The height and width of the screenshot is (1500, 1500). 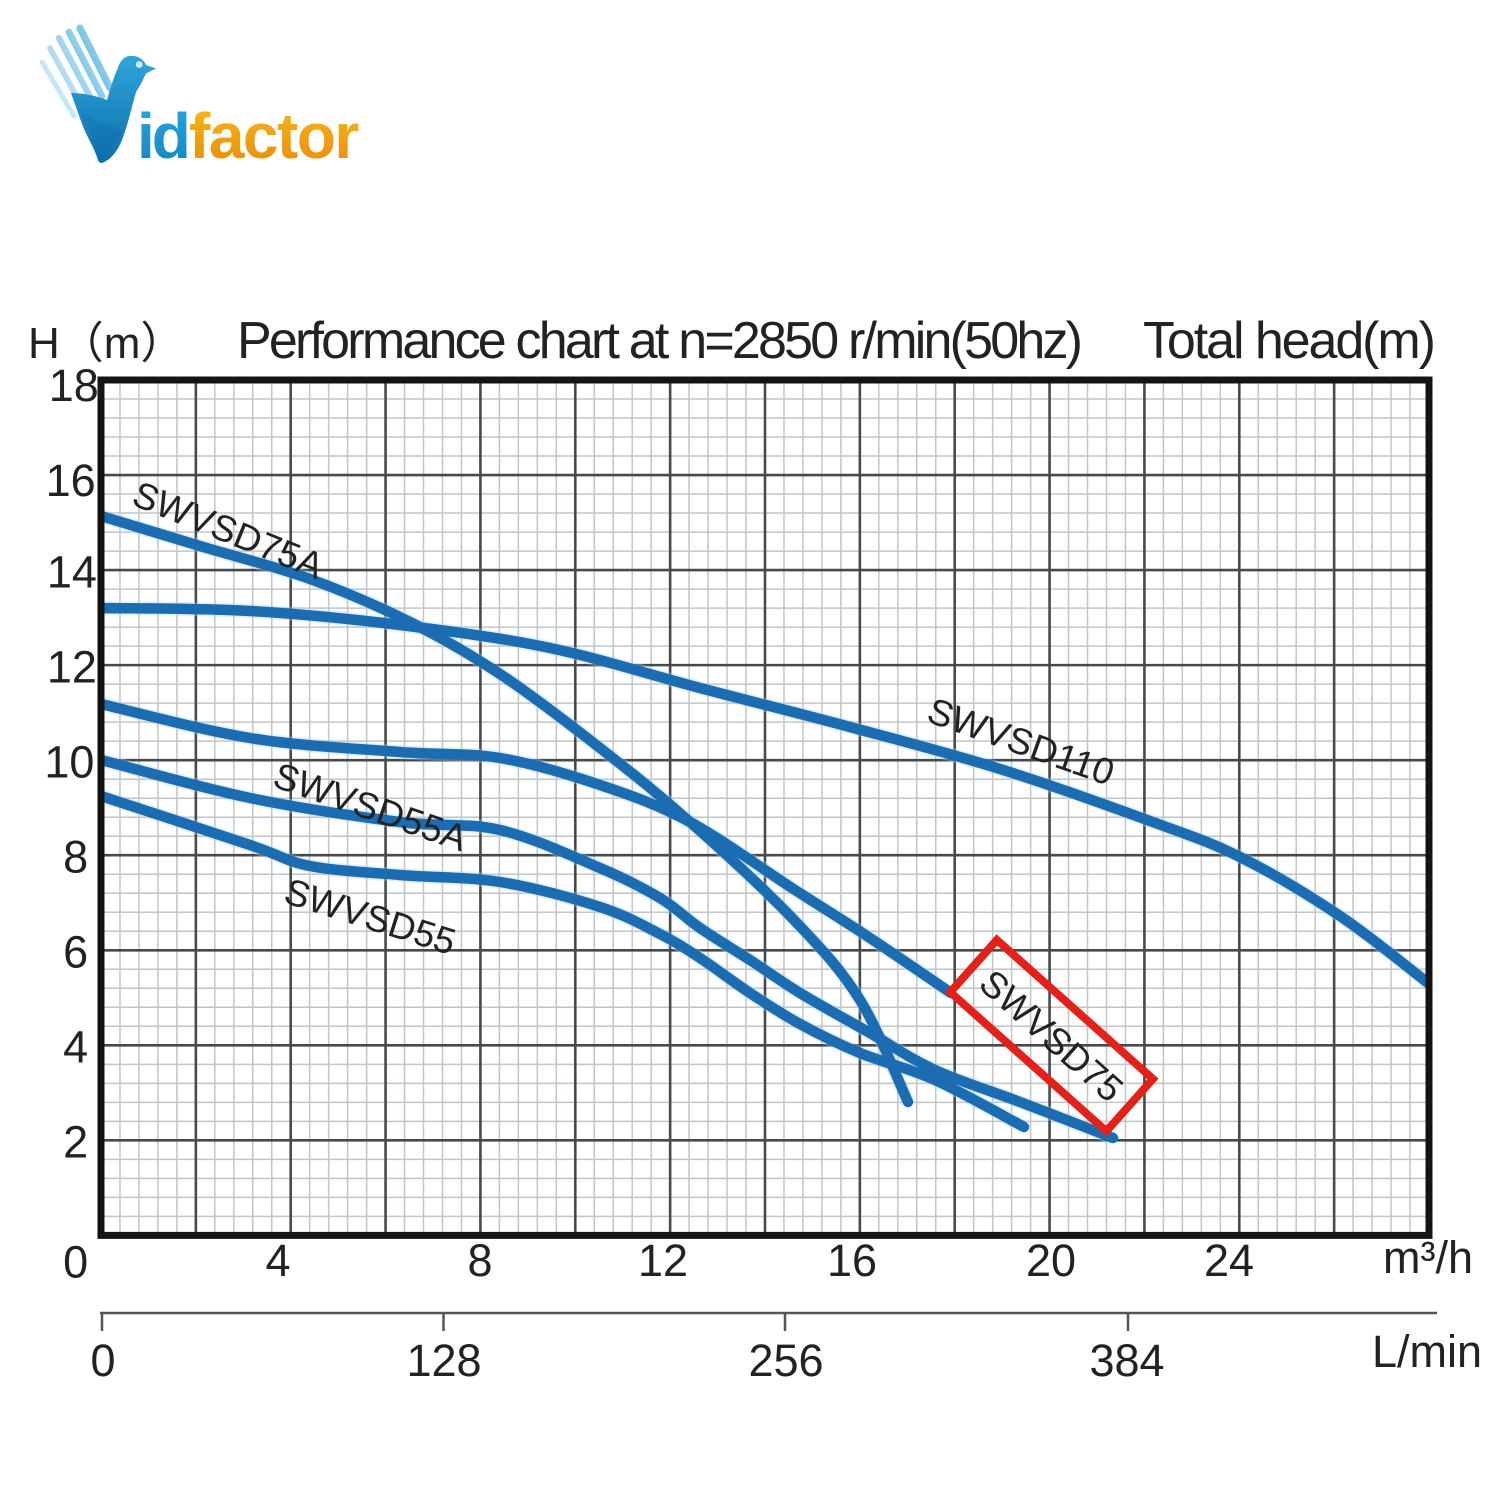 What do you see at coordinates (785, 1360) in the screenshot?
I see `svg-text: 256` at bounding box center [785, 1360].